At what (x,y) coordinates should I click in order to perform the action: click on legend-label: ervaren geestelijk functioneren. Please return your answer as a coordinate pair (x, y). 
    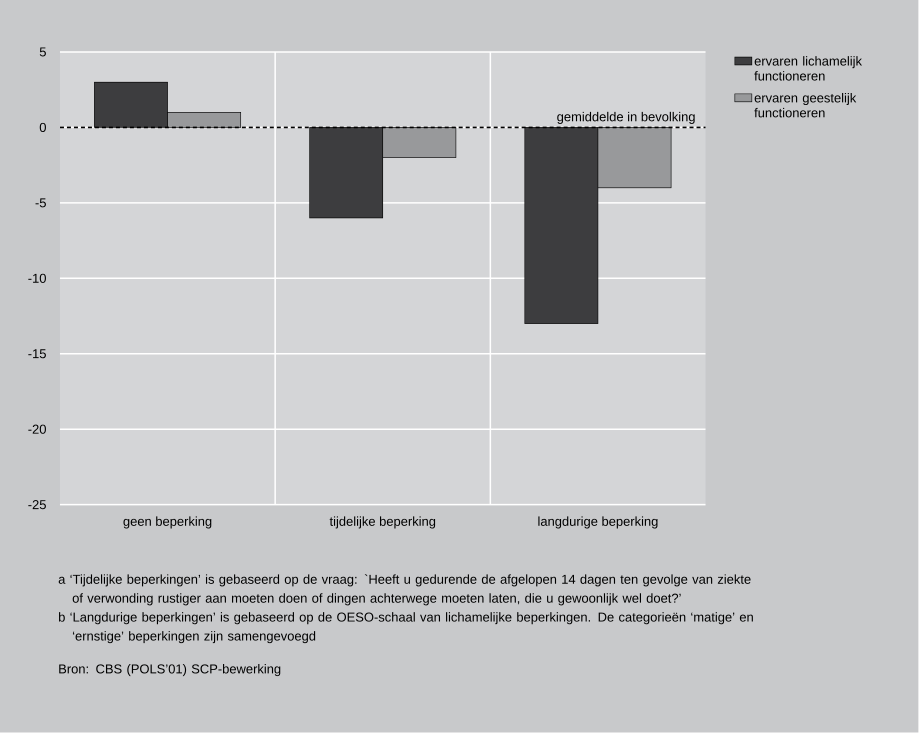
    Looking at the image, I should click on (805, 105).